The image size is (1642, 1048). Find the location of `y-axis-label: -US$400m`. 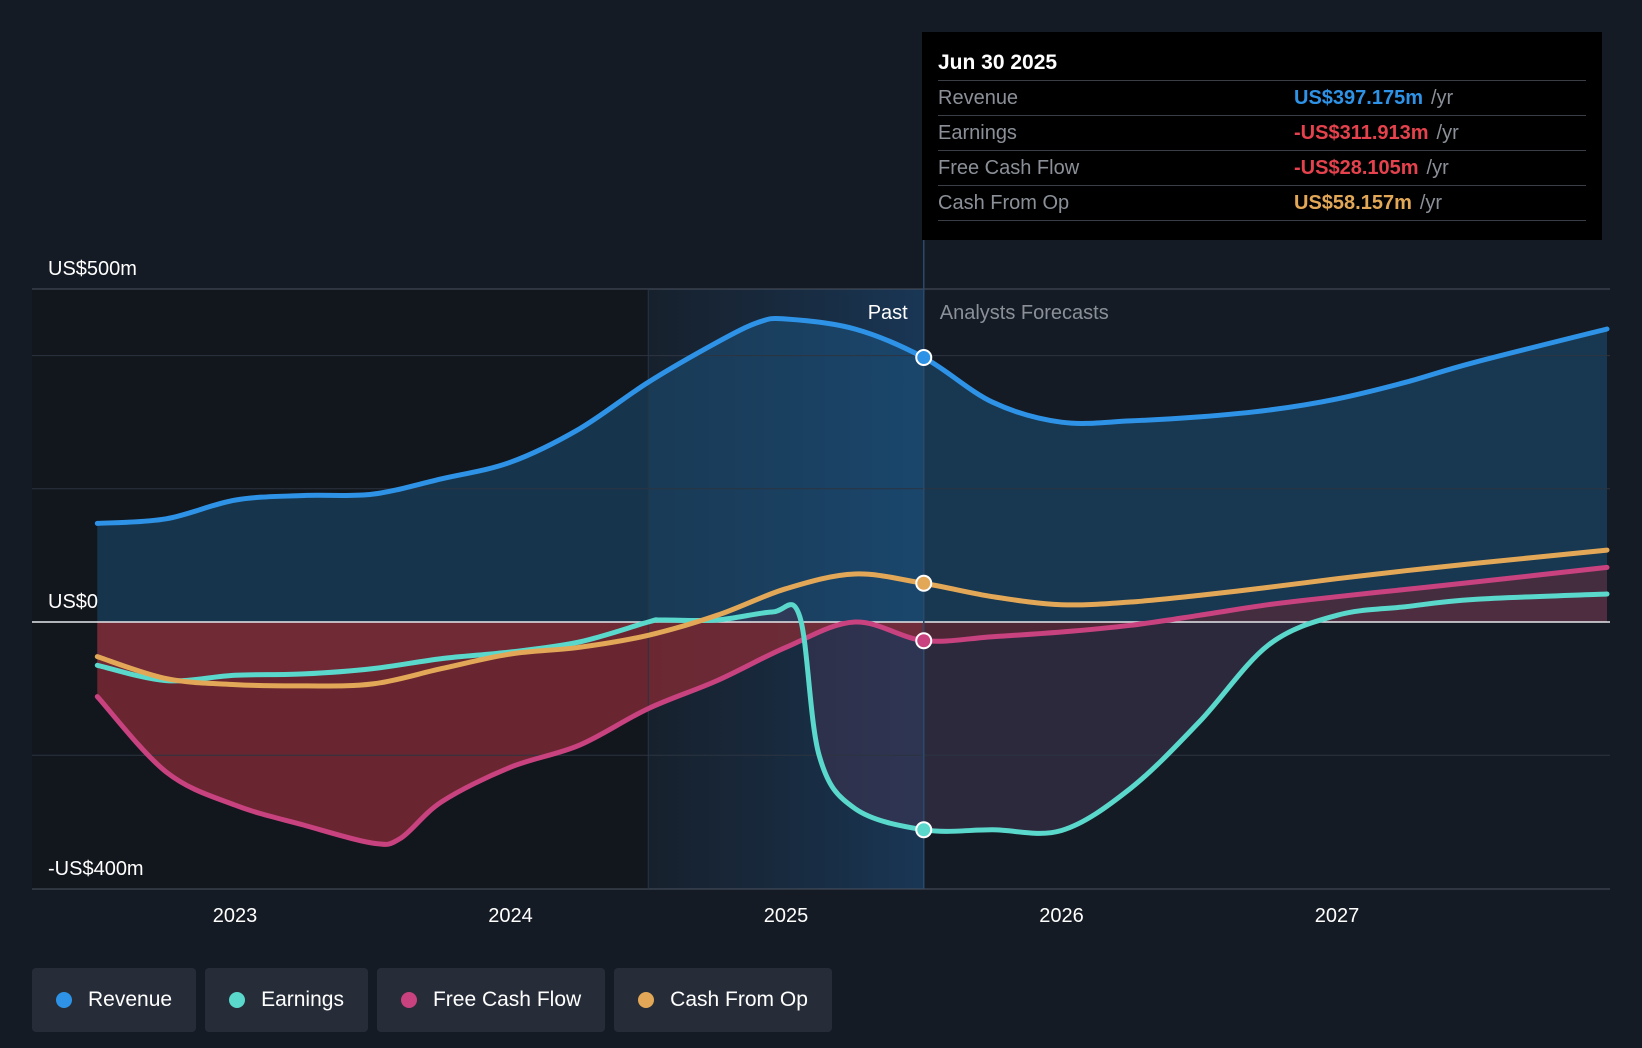

y-axis-label: -US$400m is located at coordinates (96, 869).